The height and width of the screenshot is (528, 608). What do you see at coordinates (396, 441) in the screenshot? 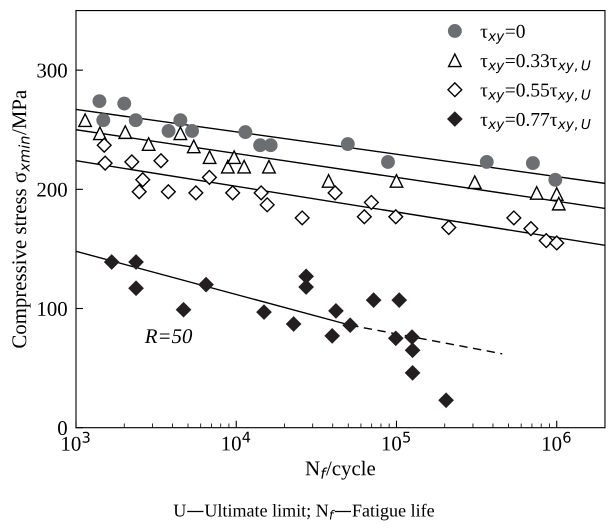
I see `x-tick-label: 10$^{5}$` at bounding box center [396, 441].